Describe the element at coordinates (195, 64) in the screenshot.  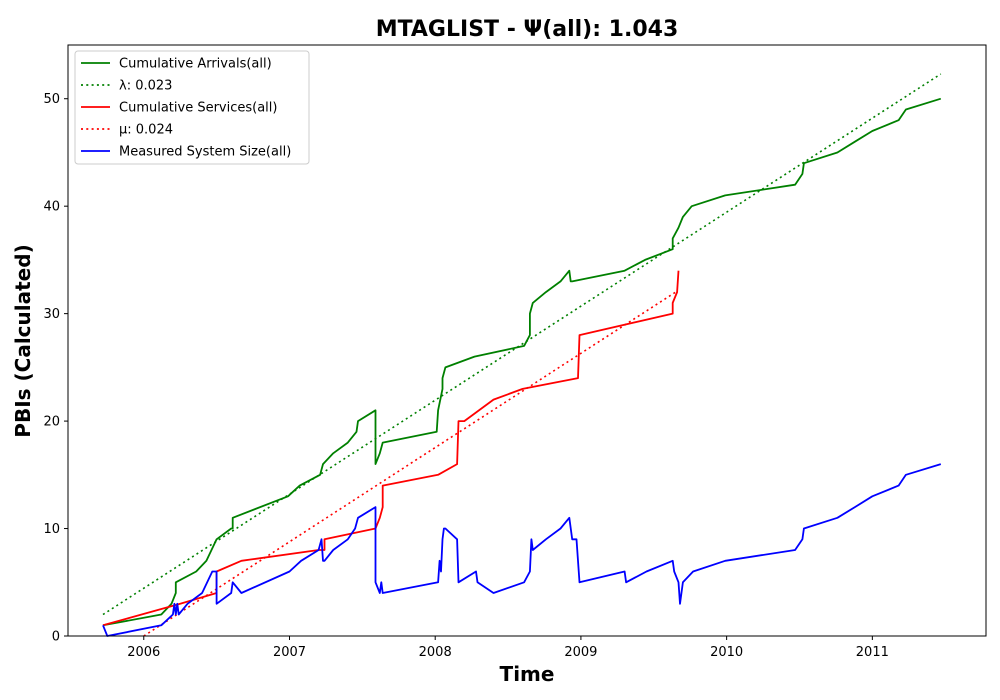
I see `legend-label: Cumulative Arrivals(all)` at that location.